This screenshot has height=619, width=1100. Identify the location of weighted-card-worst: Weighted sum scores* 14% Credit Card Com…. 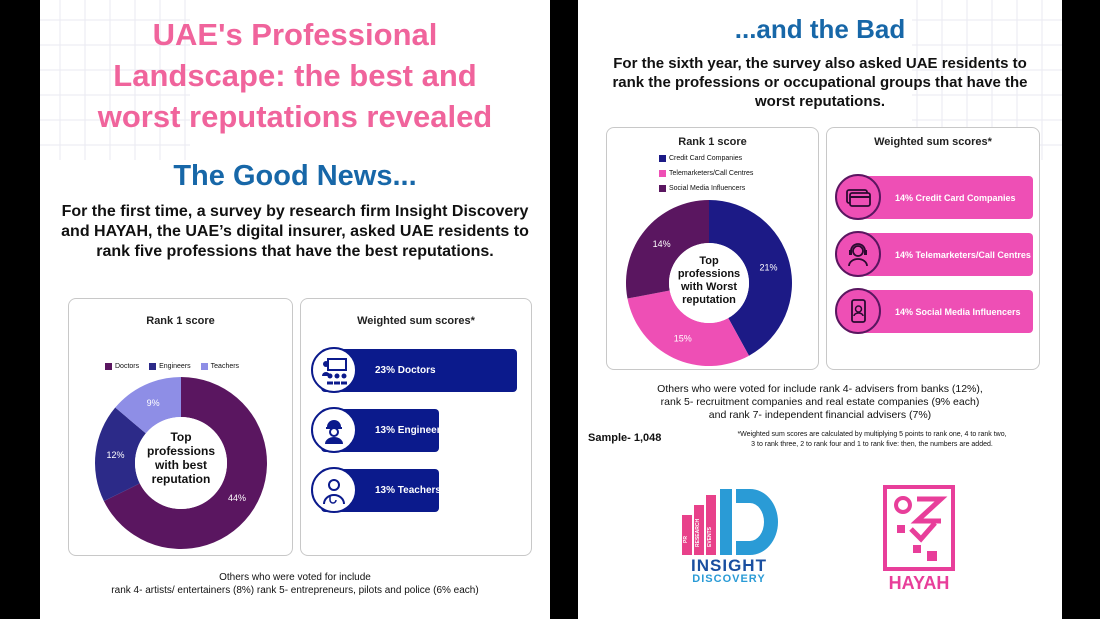
(933, 248).